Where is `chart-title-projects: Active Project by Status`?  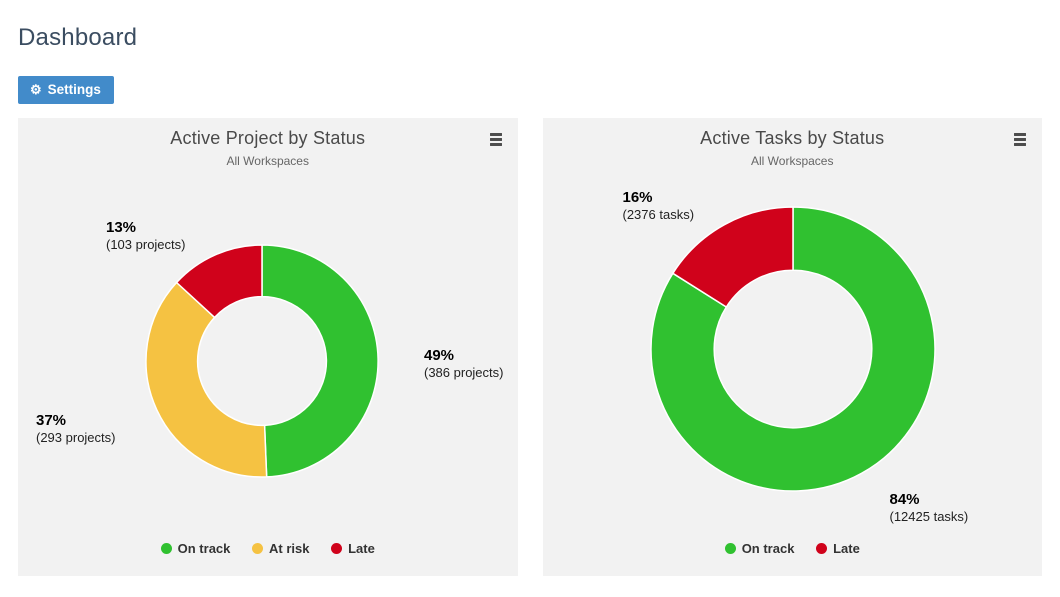 chart-title-projects: Active Project by Status is located at coordinates (268, 138).